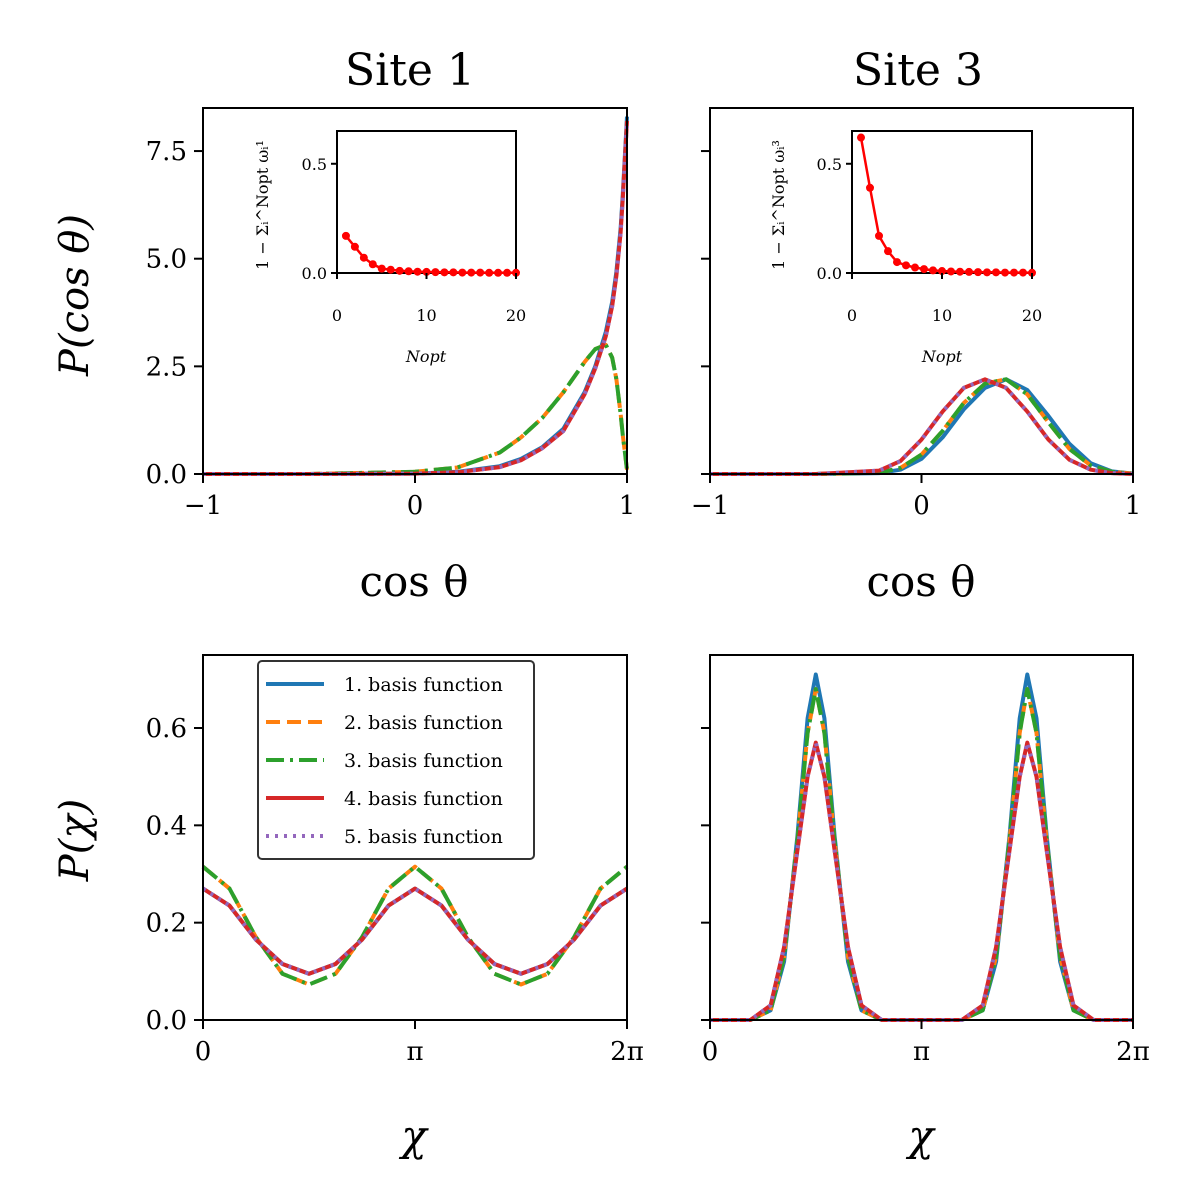 The width and height of the screenshot is (1200, 1200). Describe the element at coordinates (166, 475) in the screenshot. I see `y-tick-label: 0.0` at that location.